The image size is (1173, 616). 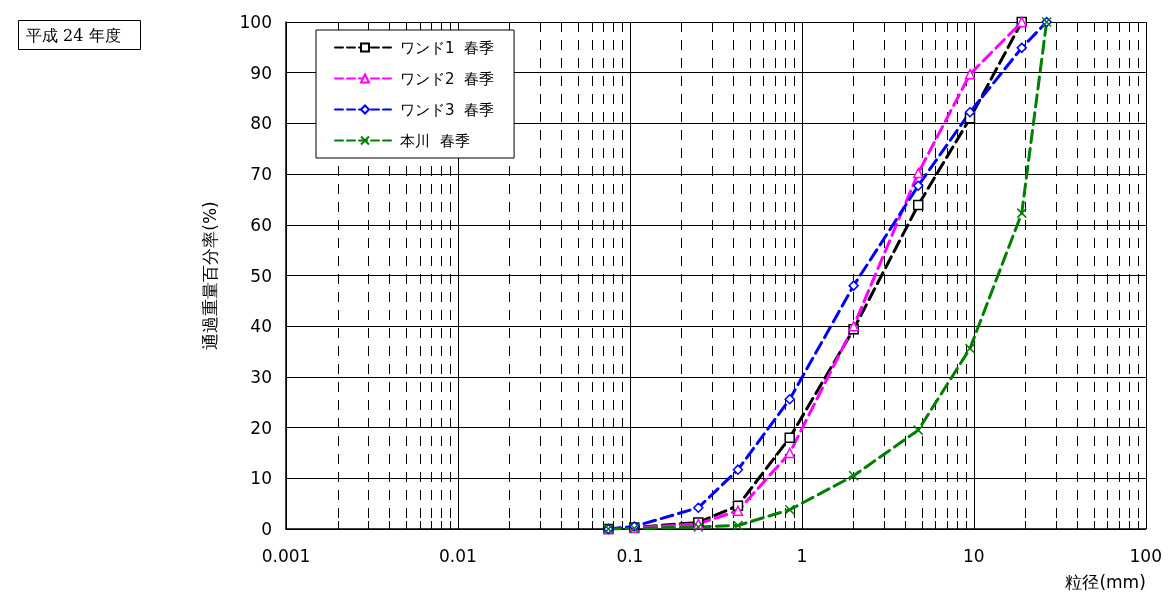 I want to click on x-tick-label: 0.1, so click(x=630, y=555).